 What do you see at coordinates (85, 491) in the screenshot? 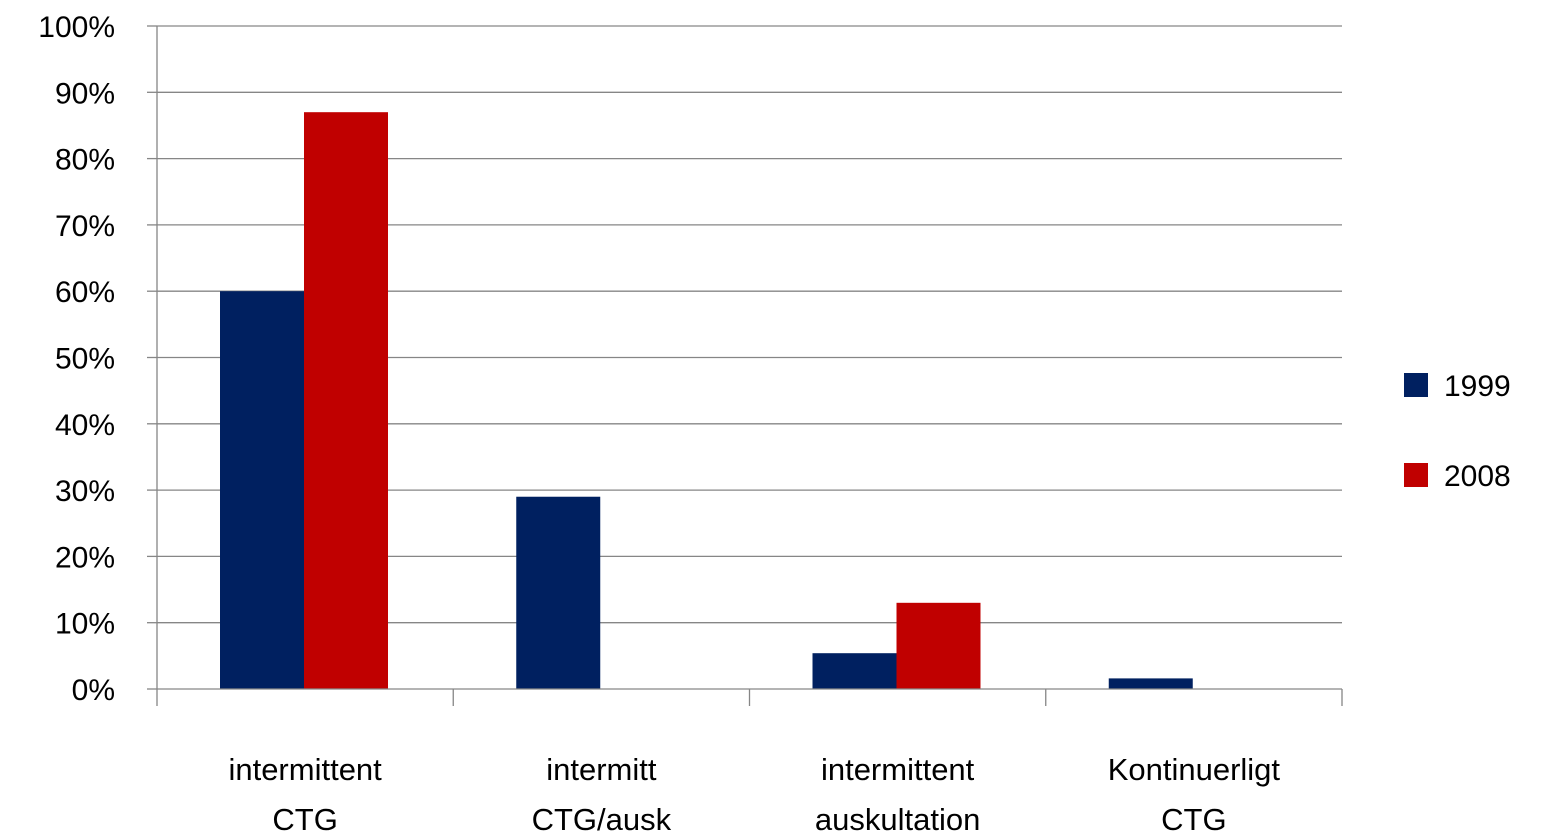
I see `y-tick-label: 30%` at bounding box center [85, 491].